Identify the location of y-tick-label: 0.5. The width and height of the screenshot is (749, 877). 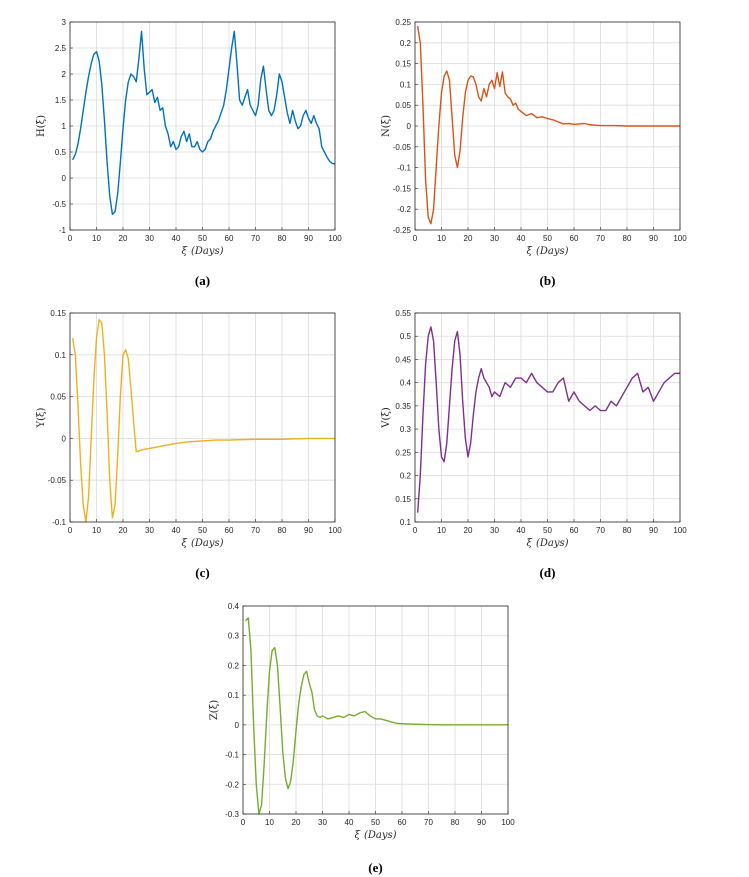
(406, 336).